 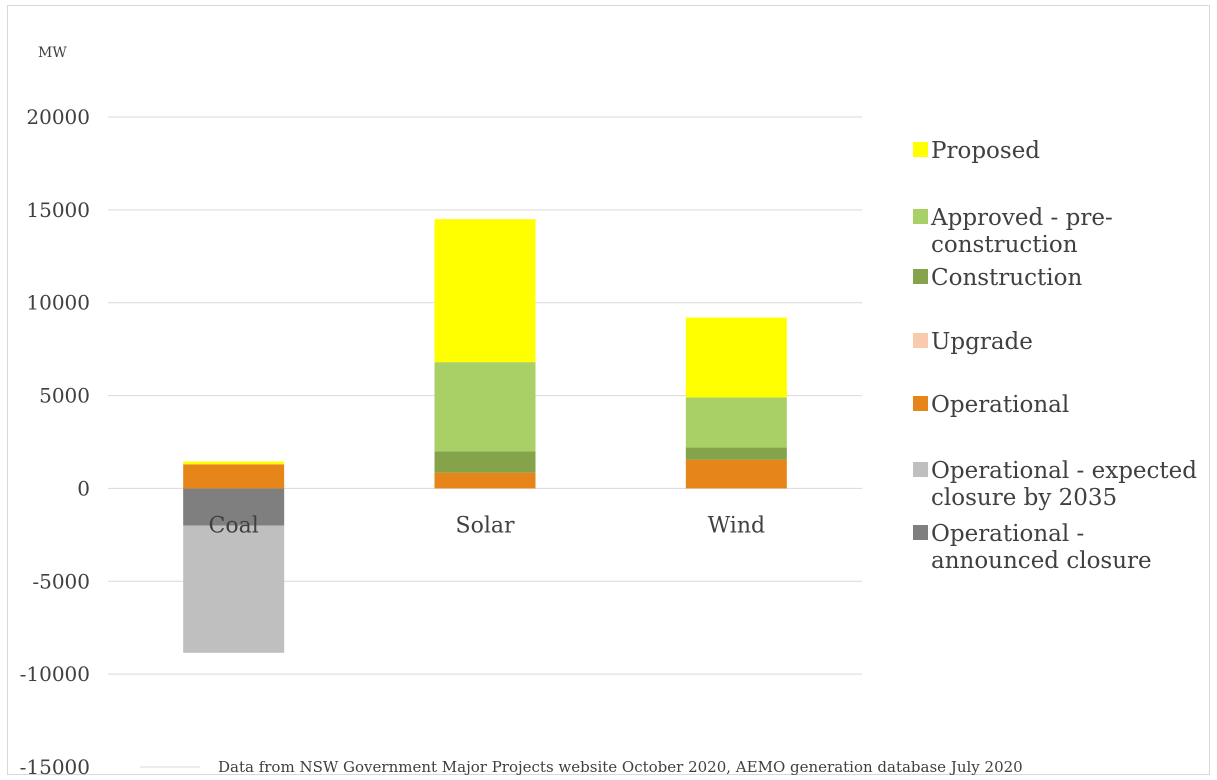 I want to click on legend-label-line: closure by 2035, so click(x=1024, y=498).